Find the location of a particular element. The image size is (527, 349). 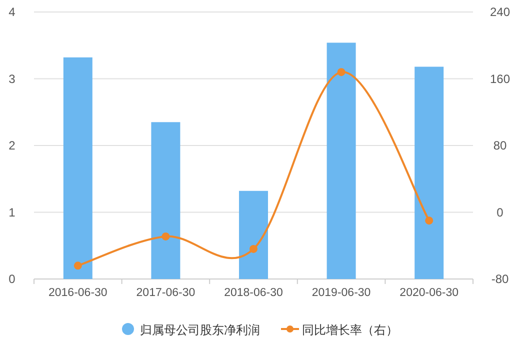

x-tick-label: 2017-06-30 is located at coordinates (166, 293).